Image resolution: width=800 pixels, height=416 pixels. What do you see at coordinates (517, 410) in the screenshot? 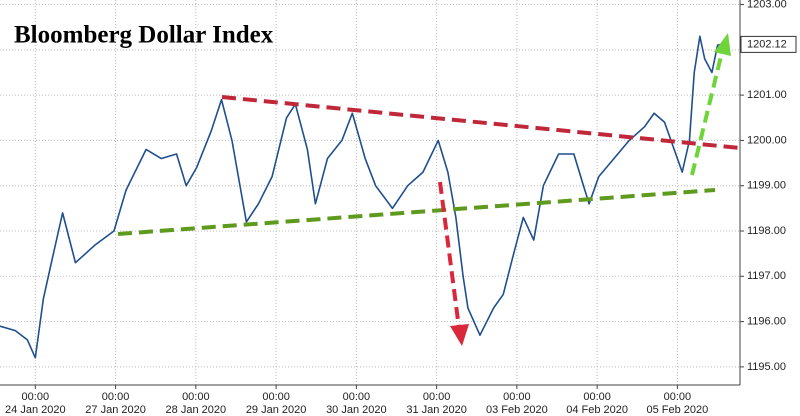
I see `x-tick-label: 03 Feb 2020` at bounding box center [517, 410].